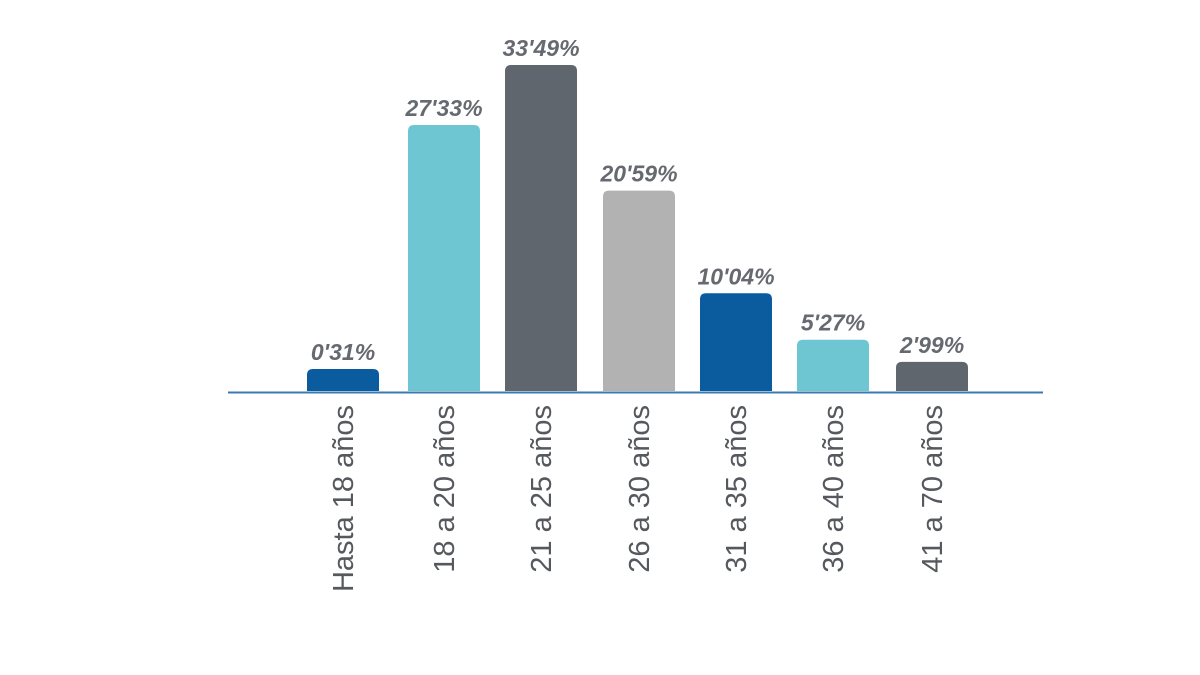  What do you see at coordinates (443, 108) in the screenshot?
I see `data-label: 27'33%` at bounding box center [443, 108].